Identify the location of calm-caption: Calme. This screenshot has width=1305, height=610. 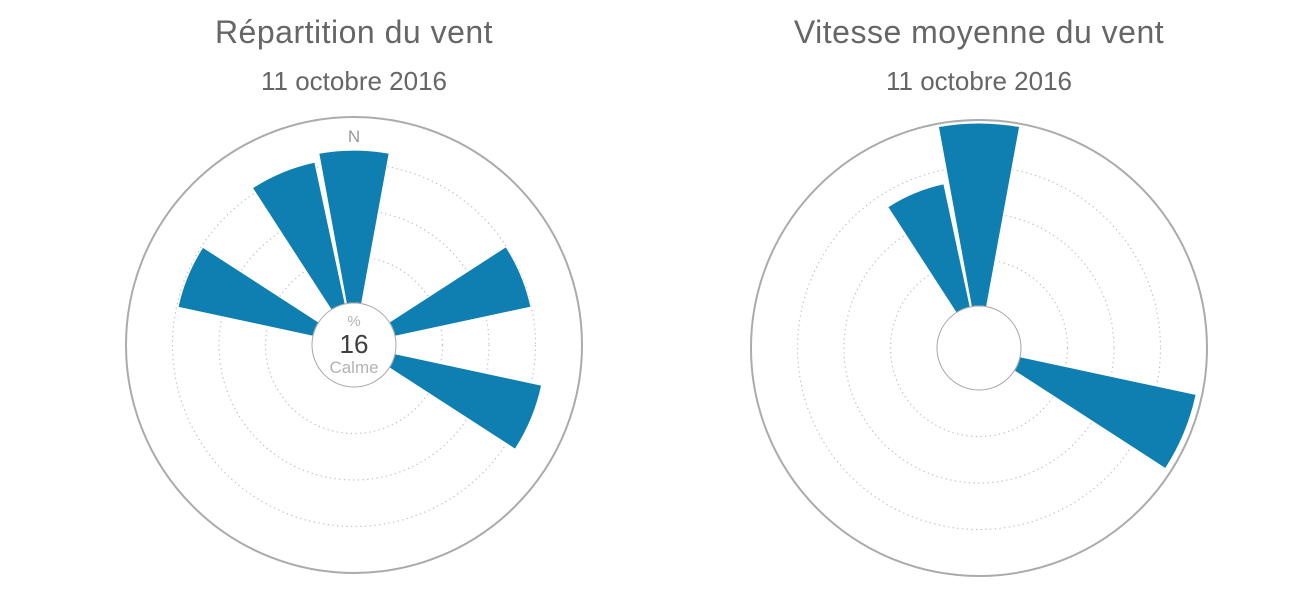
(354, 367).